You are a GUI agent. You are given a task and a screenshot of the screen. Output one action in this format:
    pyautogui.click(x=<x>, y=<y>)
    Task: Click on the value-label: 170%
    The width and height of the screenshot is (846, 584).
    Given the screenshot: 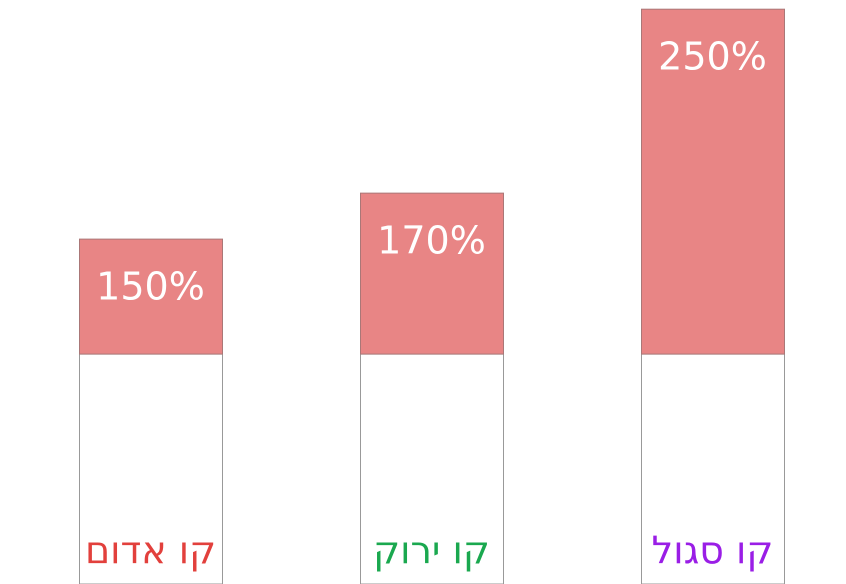 What is the action you would take?
    pyautogui.click(x=431, y=241)
    